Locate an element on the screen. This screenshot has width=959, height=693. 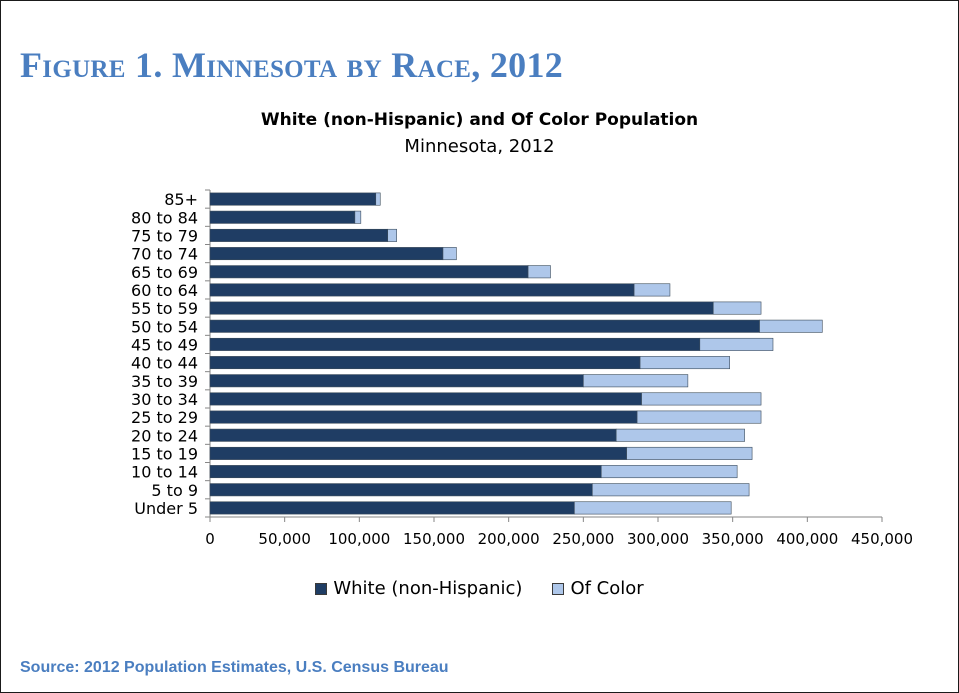
x-tick-label: 300,000 is located at coordinates (658, 539).